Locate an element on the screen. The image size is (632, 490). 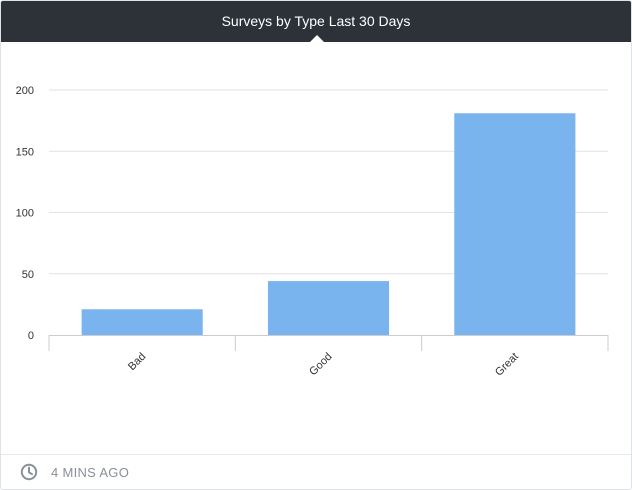
bar-bad is located at coordinates (142, 322).